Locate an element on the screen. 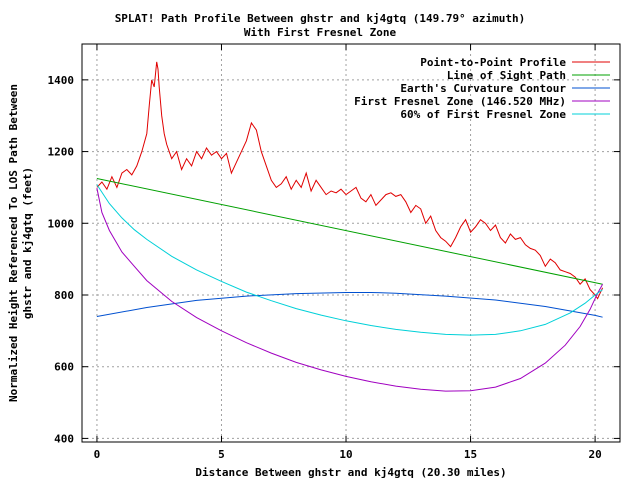  x-tick-label: 10 is located at coordinates (345, 454).